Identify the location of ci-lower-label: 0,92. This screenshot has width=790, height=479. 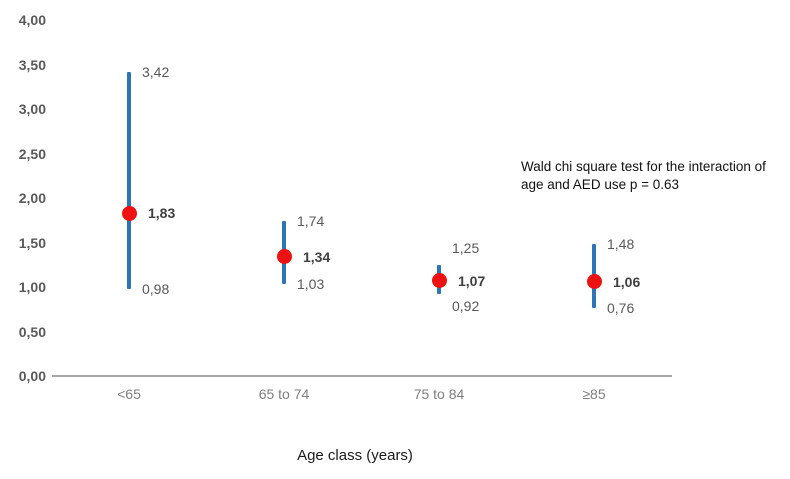
(466, 306).